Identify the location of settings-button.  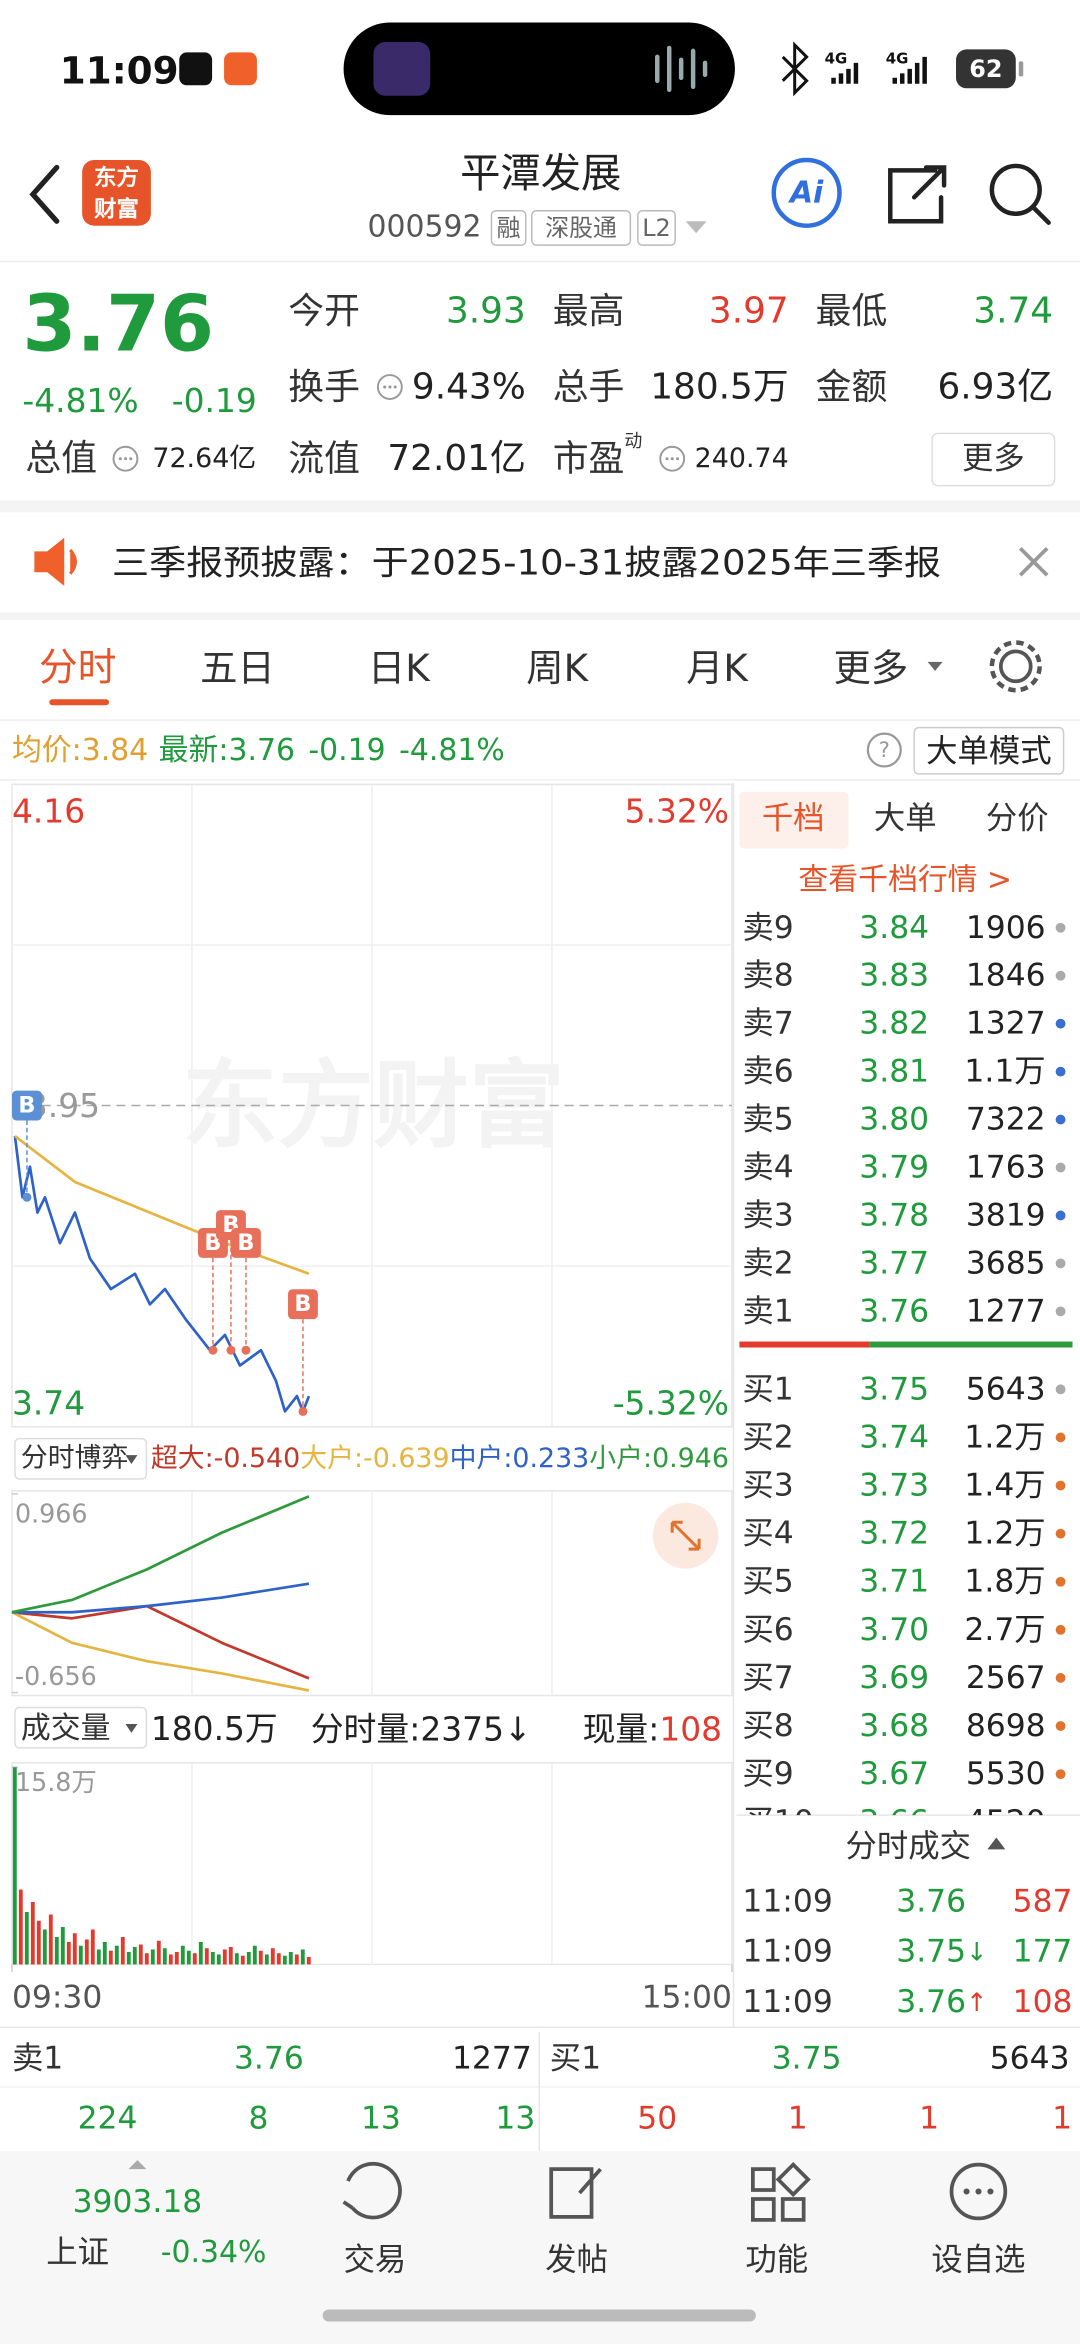
(1015, 666).